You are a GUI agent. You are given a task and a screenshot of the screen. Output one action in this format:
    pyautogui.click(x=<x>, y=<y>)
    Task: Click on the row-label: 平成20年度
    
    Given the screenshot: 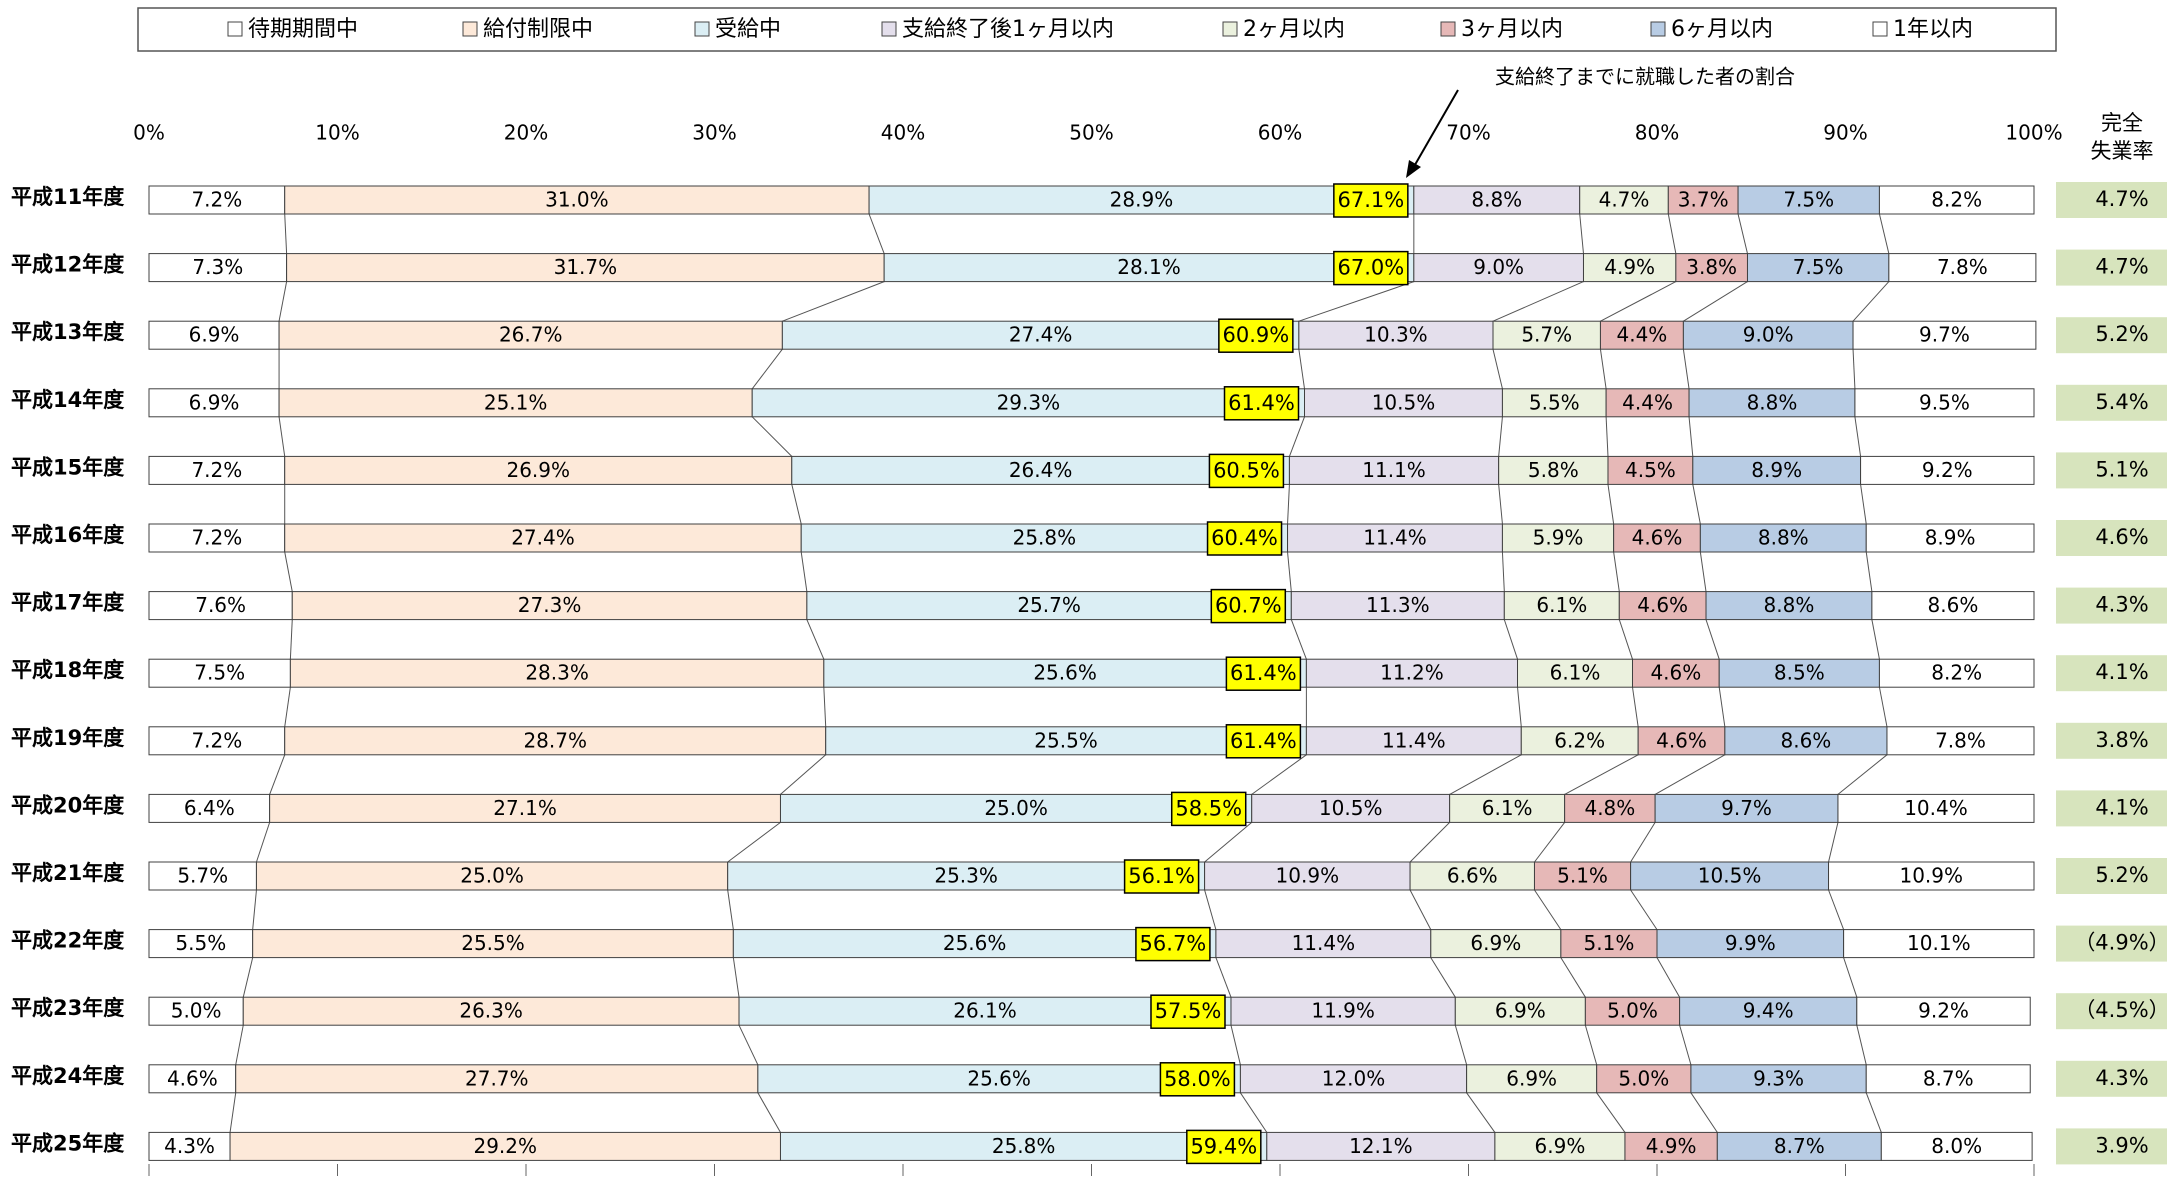 What is the action you would take?
    pyautogui.click(x=67, y=805)
    